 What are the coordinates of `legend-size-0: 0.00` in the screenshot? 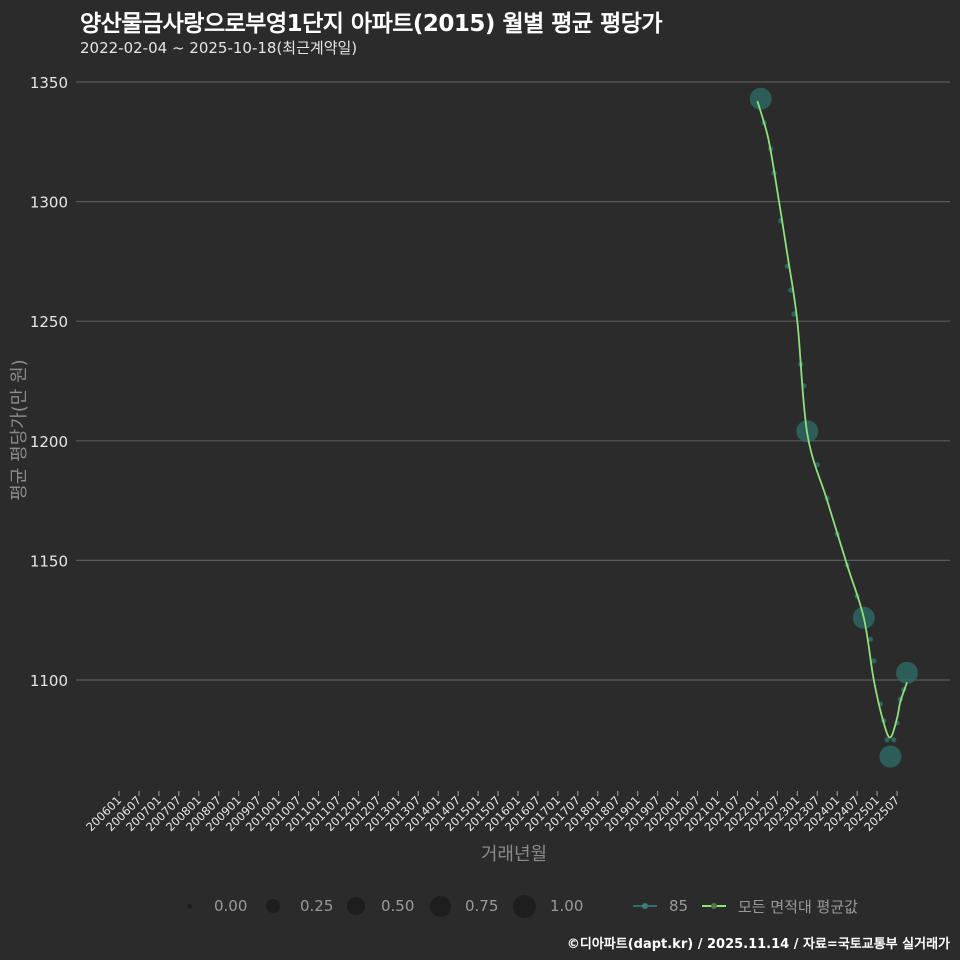 It's located at (213, 906).